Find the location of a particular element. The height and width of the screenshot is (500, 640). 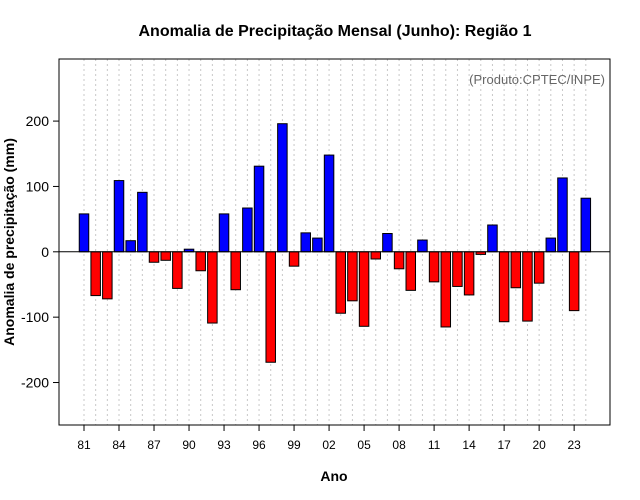

bar-2020 is located at coordinates (539, 267).